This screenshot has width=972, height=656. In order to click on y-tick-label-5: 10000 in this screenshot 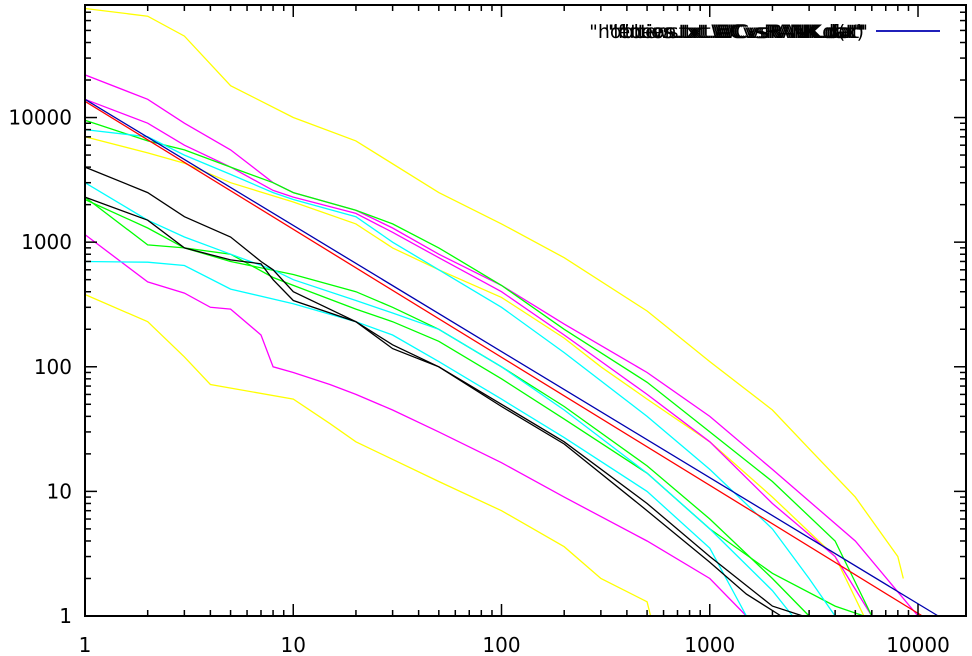, I will do `click(40, 118)`.